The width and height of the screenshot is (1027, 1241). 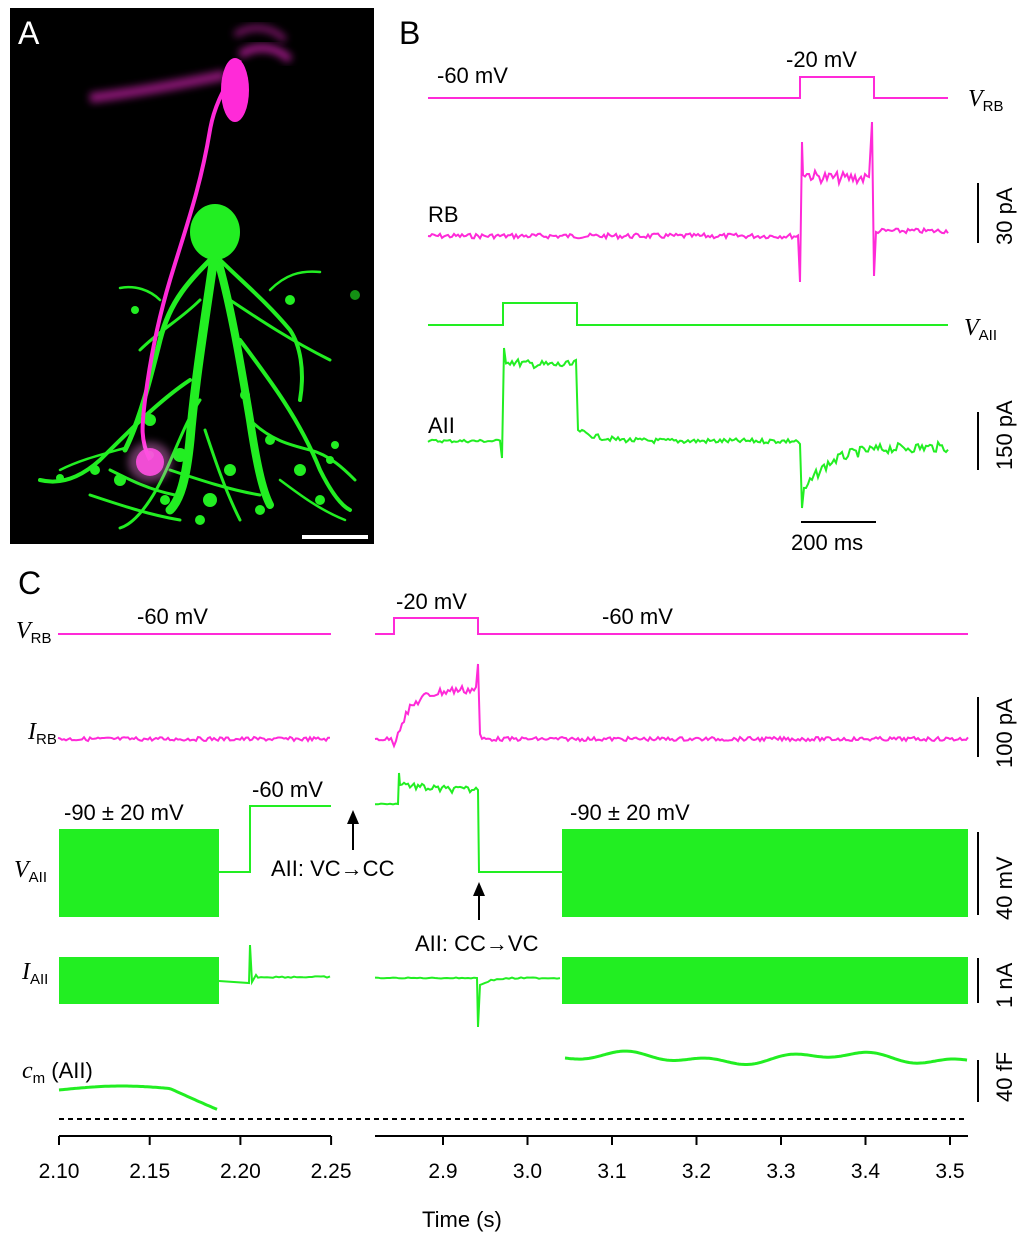 What do you see at coordinates (431, 601) in the screenshot?
I see `c-v-rb-step: -20 mV` at bounding box center [431, 601].